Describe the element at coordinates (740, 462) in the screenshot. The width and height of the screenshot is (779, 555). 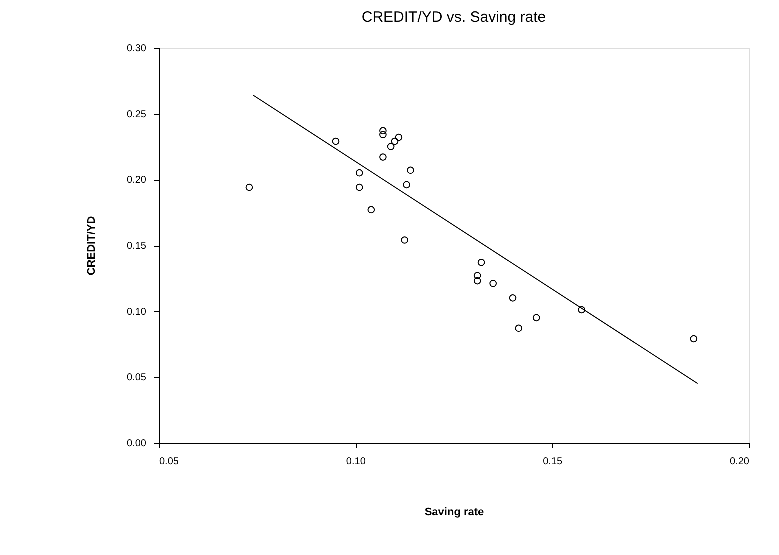
I see `x-tick-label: 0.20` at that location.